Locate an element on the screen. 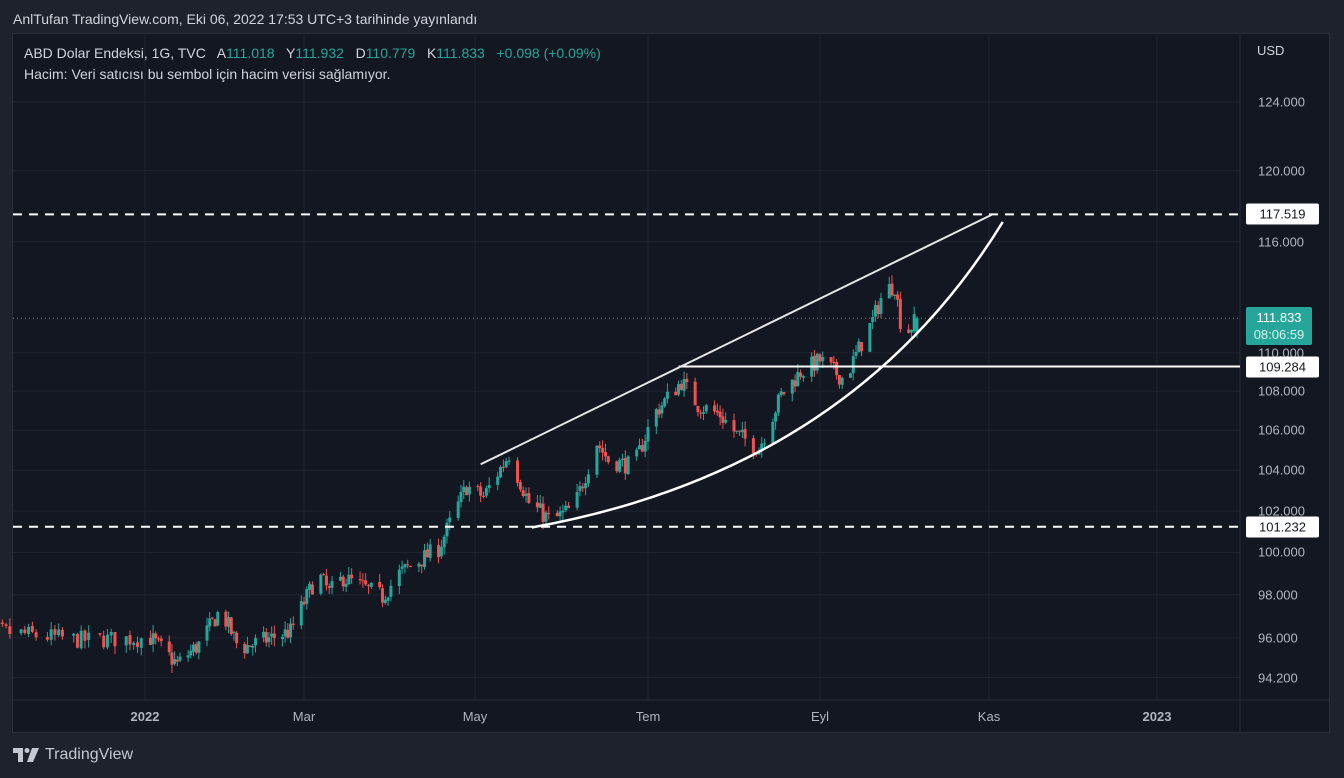 The image size is (1344, 778). price-tick-label: 116.000 is located at coordinates (1281, 242).